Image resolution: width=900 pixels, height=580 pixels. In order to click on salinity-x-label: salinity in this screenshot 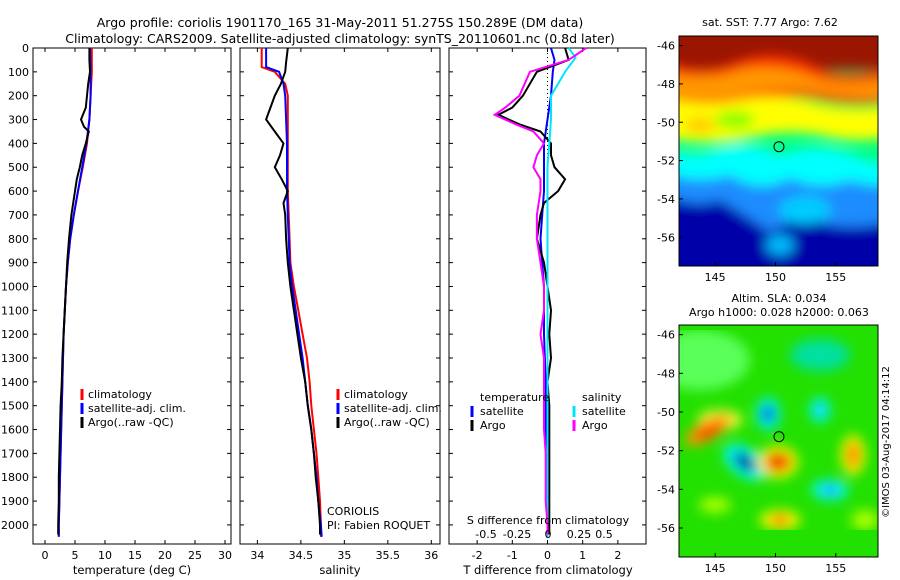, I will do `click(339, 570)`.